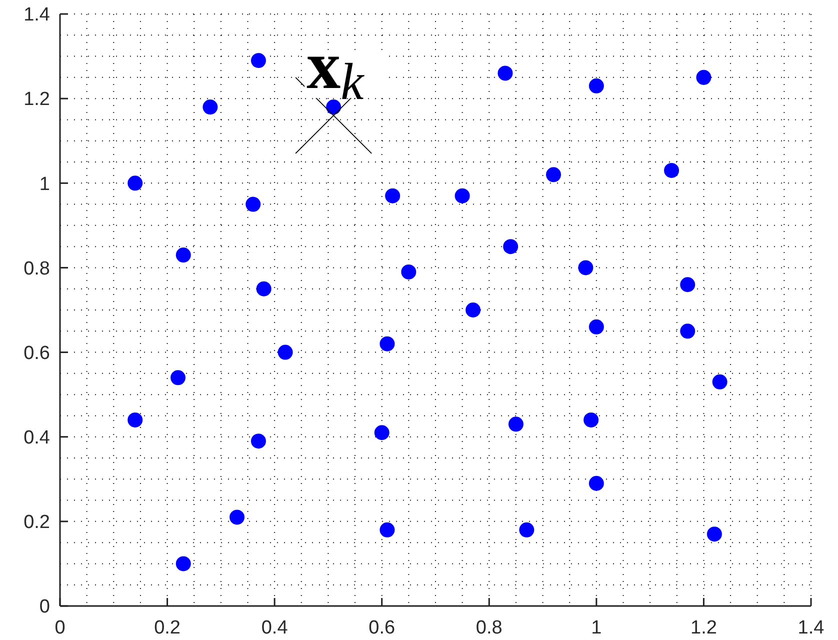 Image resolution: width=838 pixels, height=640 pixels. Describe the element at coordinates (596, 627) in the screenshot. I see `x-tick-label: 1` at that location.